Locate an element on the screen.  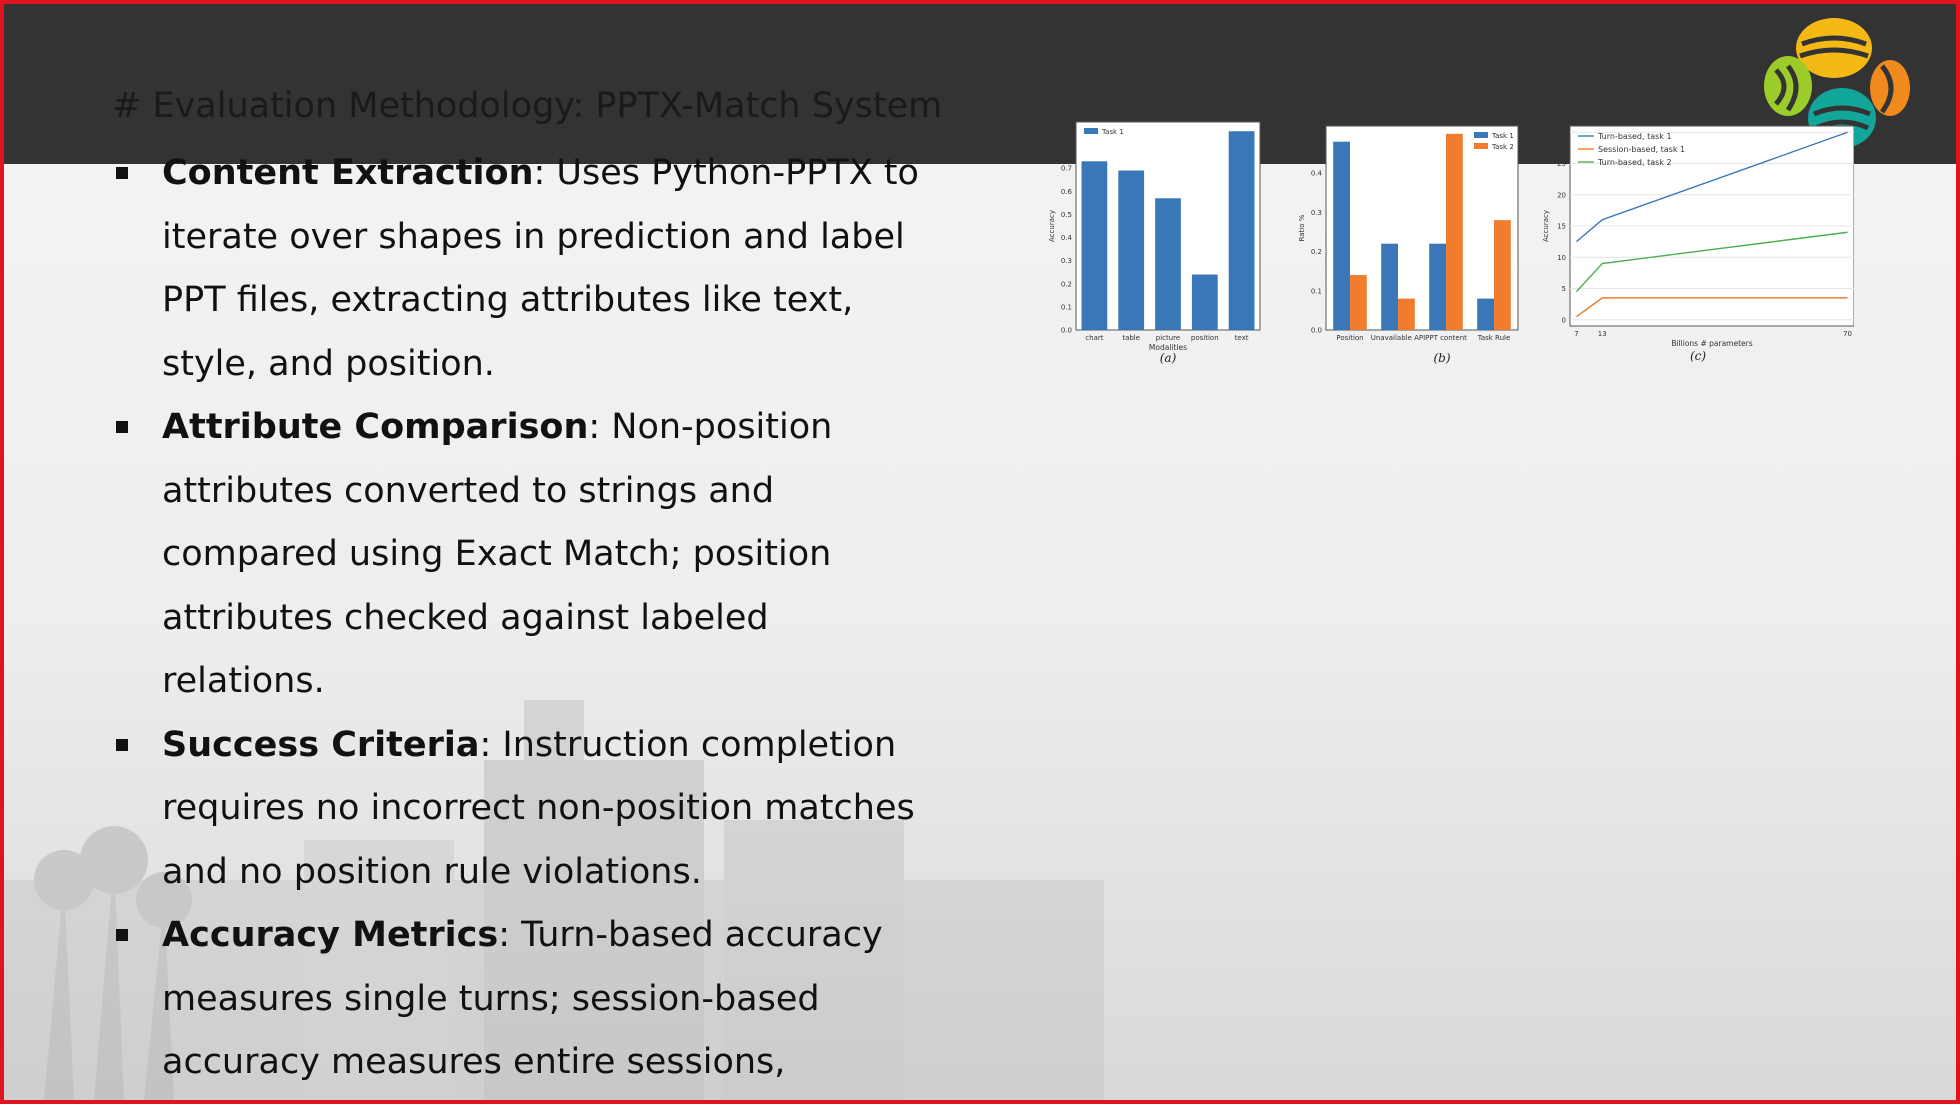
panel-caption: (b) is located at coordinates (1441, 358).